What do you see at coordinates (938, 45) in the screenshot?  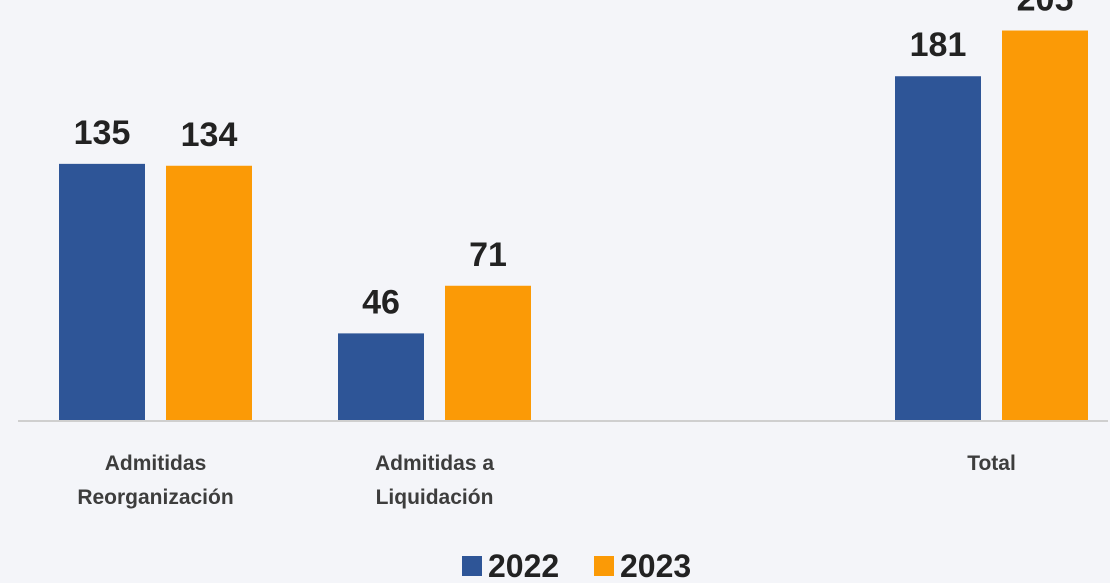 I see `value-label-2022-cat-3: 181` at bounding box center [938, 45].